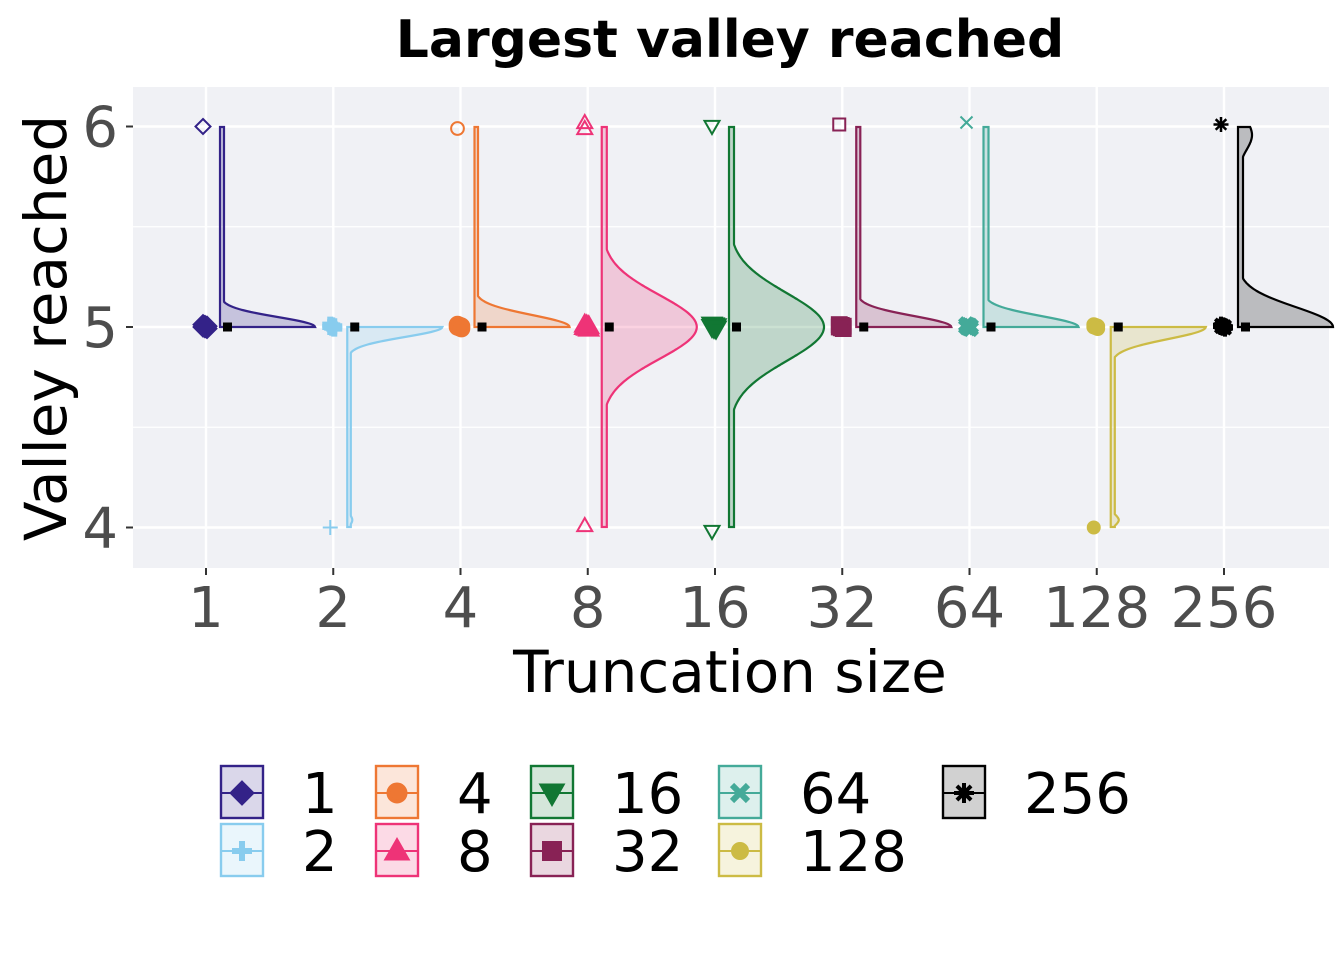 This screenshot has height=960, width=1344. I want to click on y-tick-label: 6, so click(100, 128).